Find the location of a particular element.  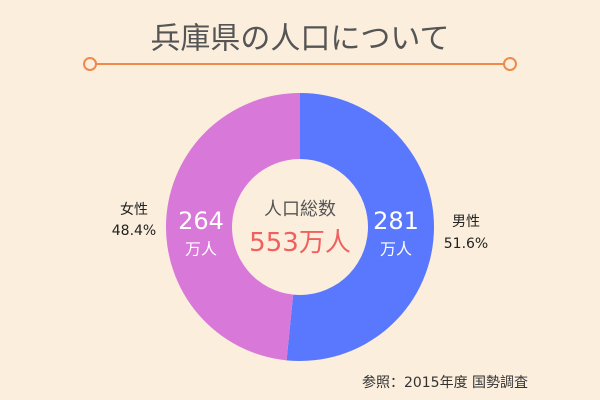

segment-count: 281 is located at coordinates (396, 221).